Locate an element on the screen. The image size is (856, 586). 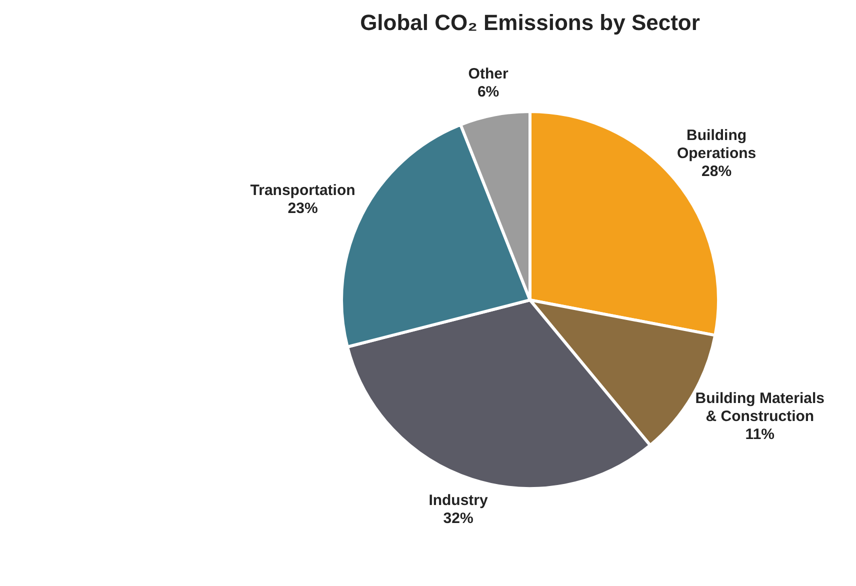
chart-title: Global CO₂ Emissions by Sector is located at coordinates (530, 23).